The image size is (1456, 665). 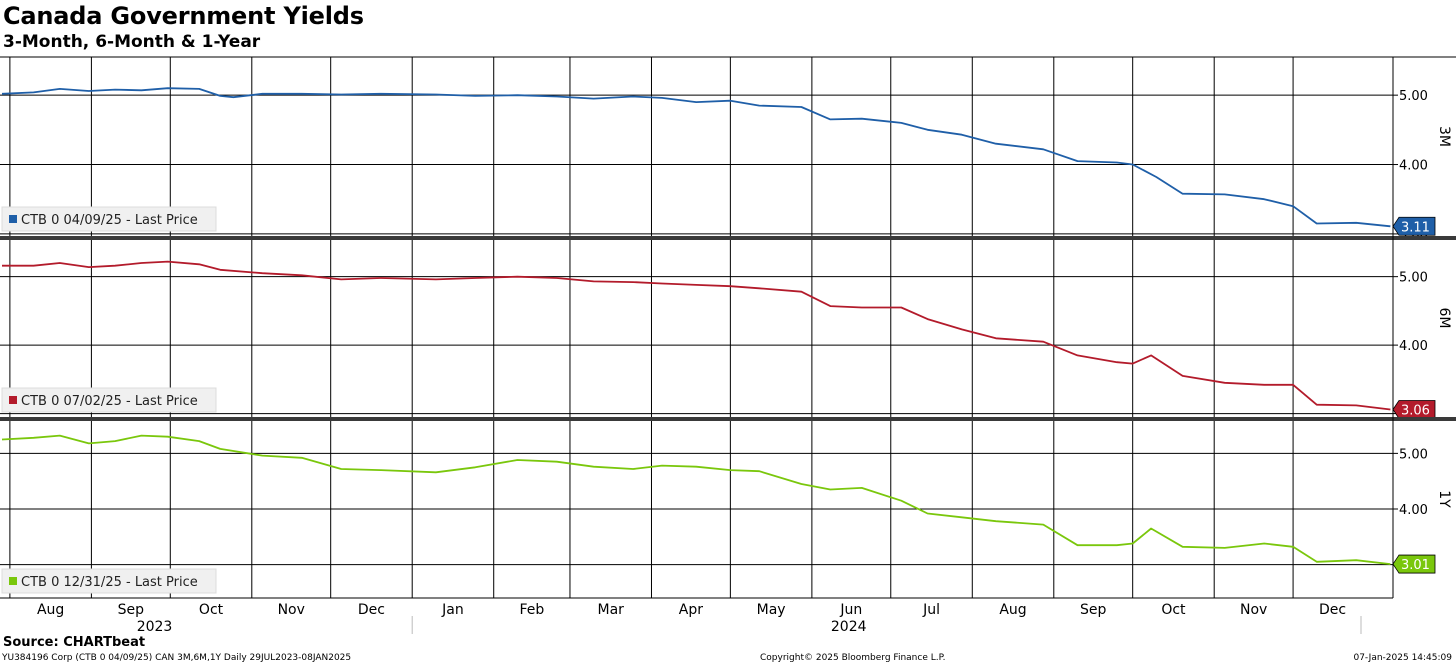 I want to click on x-tick-label: Apr, so click(x=691, y=610).